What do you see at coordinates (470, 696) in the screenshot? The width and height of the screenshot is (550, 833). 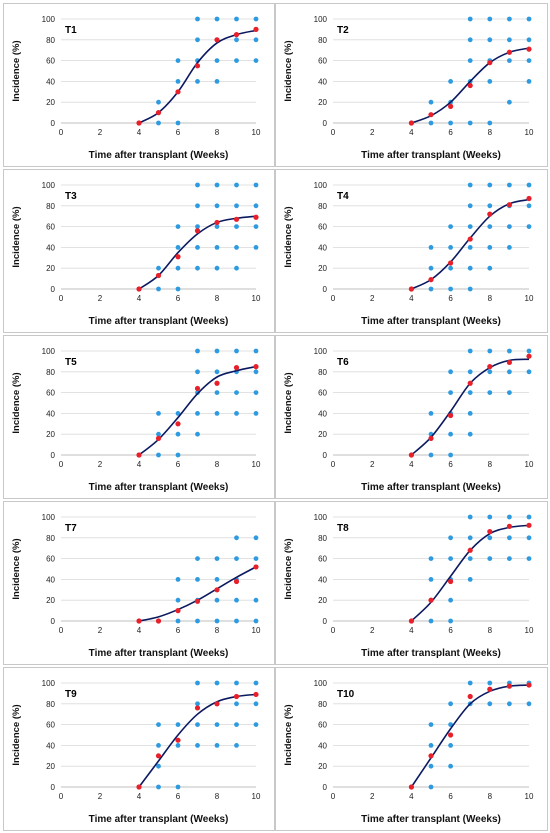 I see `chart-t10-mean-point` at bounding box center [470, 696].